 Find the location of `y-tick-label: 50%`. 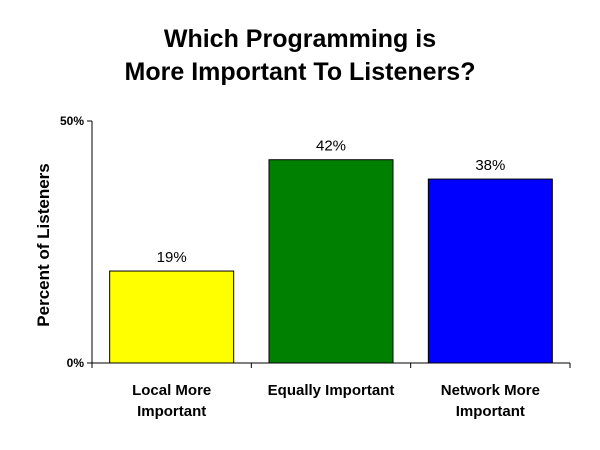

y-tick-label: 50% is located at coordinates (72, 121).